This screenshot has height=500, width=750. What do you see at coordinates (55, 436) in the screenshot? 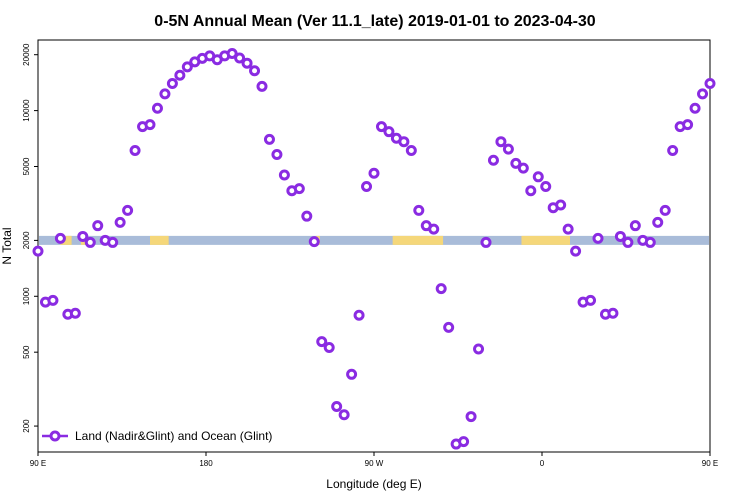
I see `legend-marker` at bounding box center [55, 436].